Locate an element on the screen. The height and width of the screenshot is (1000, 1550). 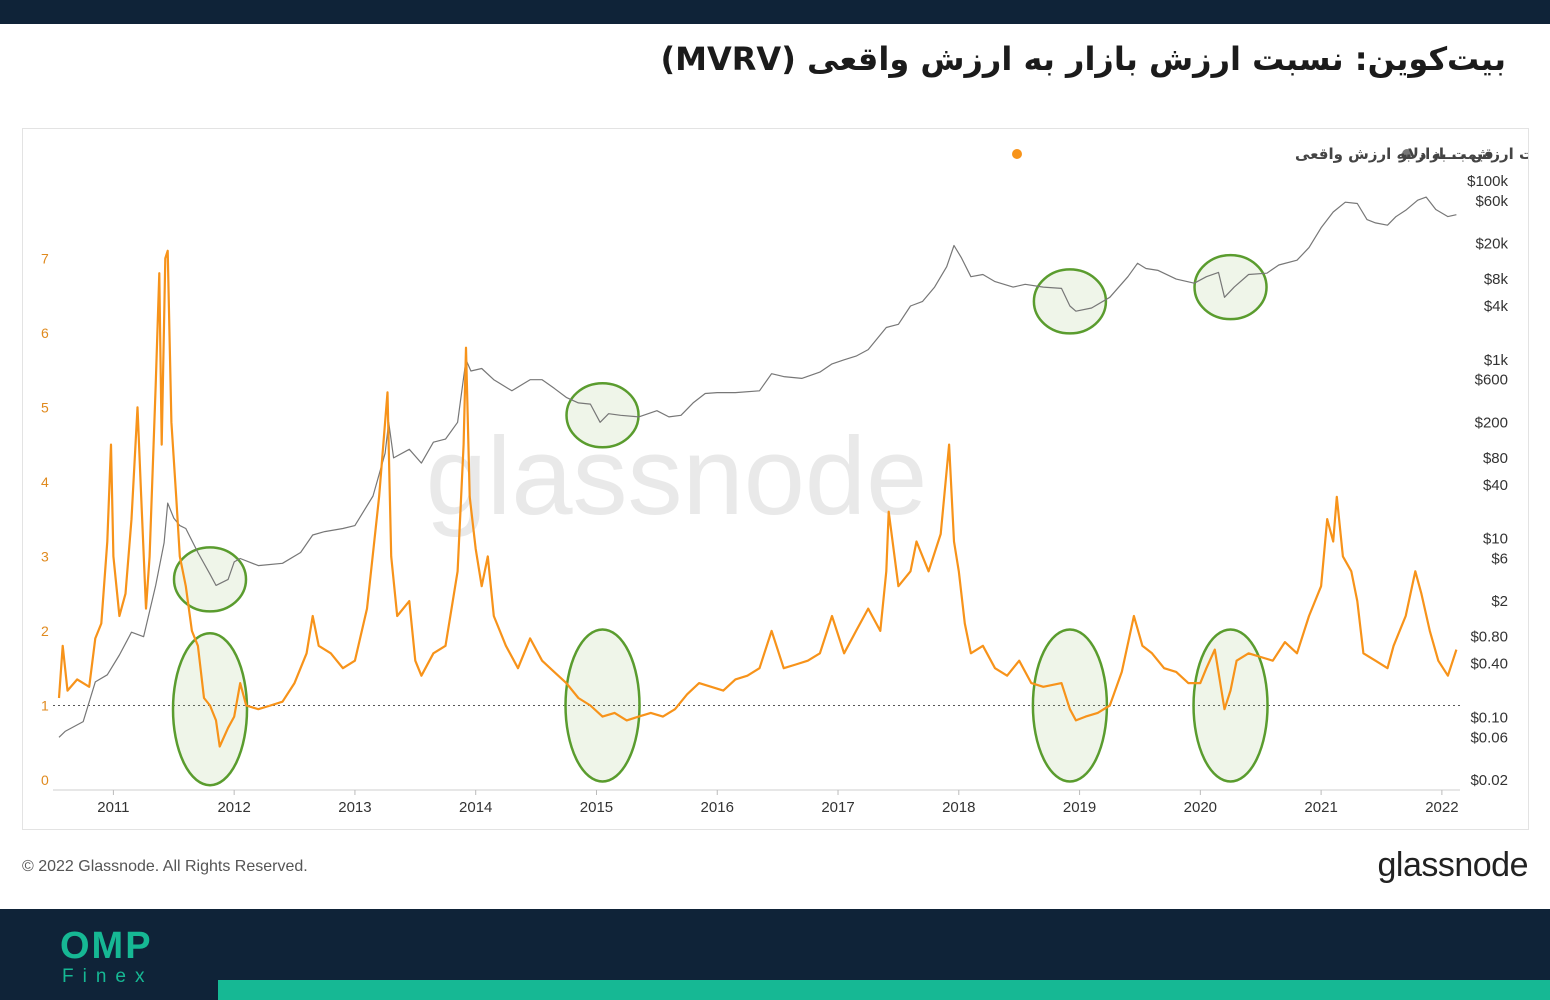
glassnode-logo: glassnode is located at coordinates (1452, 865).